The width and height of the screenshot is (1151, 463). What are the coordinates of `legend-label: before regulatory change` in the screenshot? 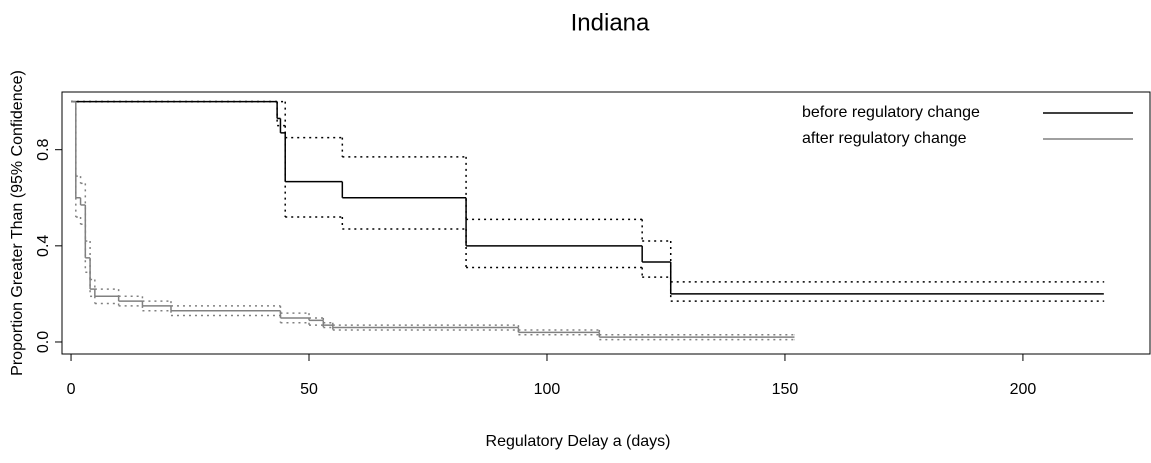 It's located at (891, 112).